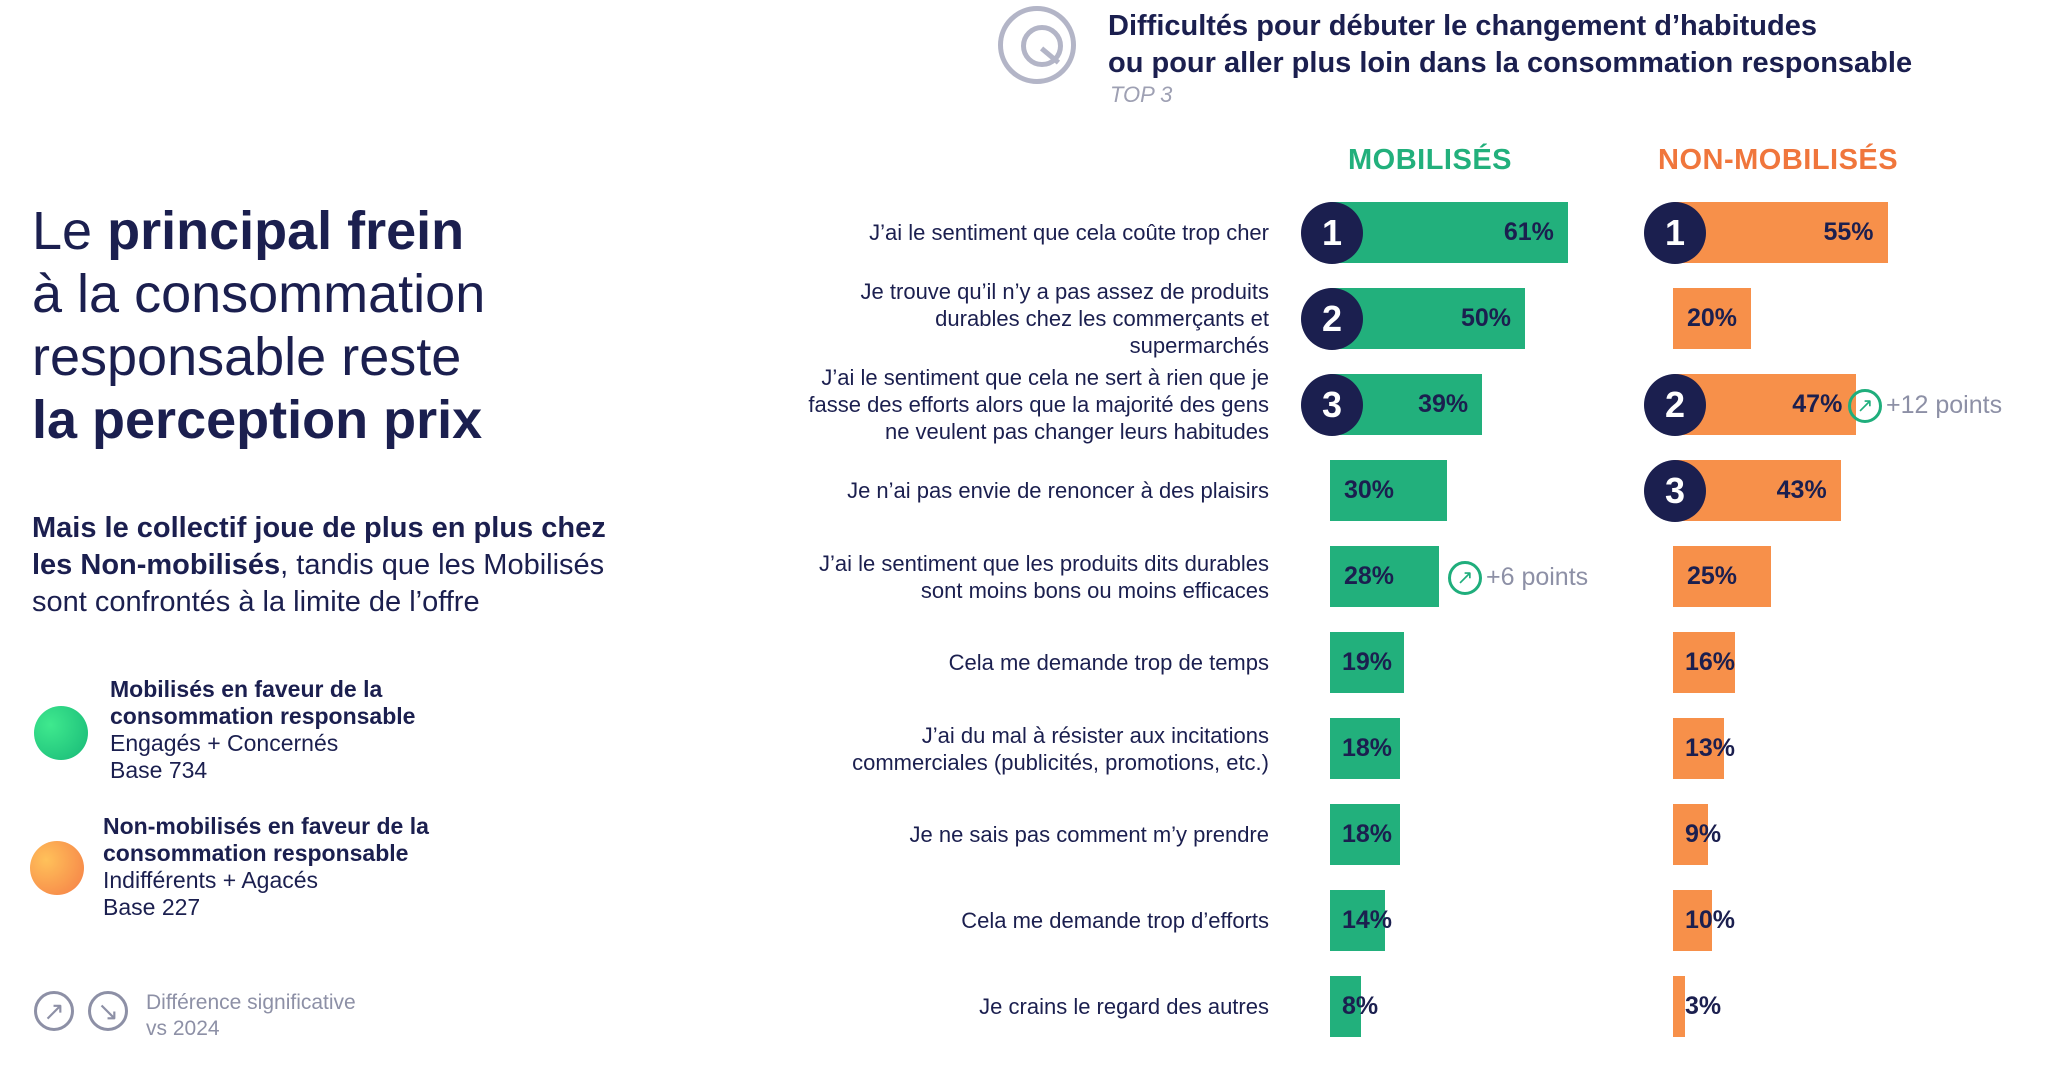 This screenshot has width=2048, height=1073. I want to click on headline-line-1: Le principal frein, so click(248, 231).